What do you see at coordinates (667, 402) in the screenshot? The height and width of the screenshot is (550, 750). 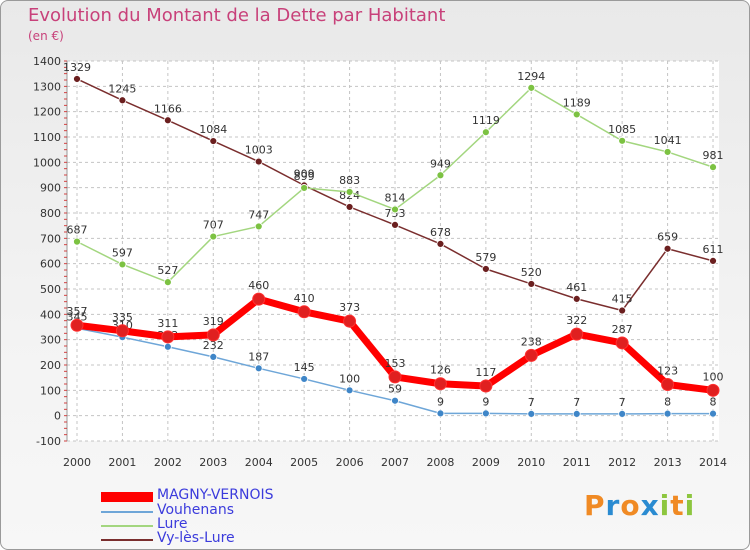 I see `data-label: 8` at bounding box center [667, 402].